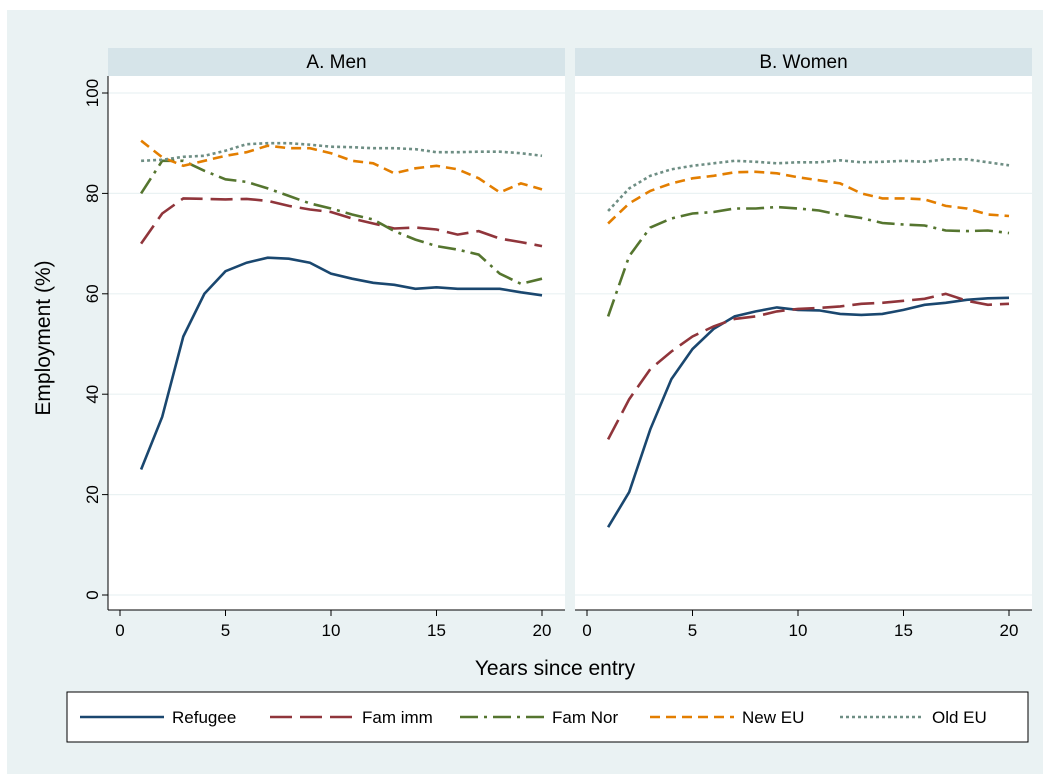 The image size is (1050, 779). Describe the element at coordinates (92, 293) in the screenshot. I see `y-tick-label: 60` at that location.